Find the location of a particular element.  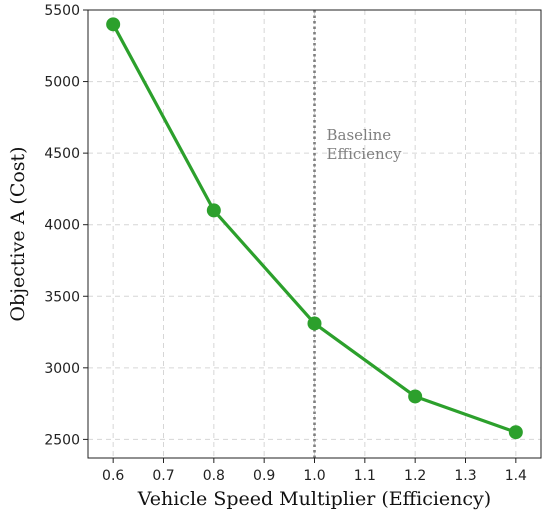

x-tick-label: 1.0 is located at coordinates (314, 476).